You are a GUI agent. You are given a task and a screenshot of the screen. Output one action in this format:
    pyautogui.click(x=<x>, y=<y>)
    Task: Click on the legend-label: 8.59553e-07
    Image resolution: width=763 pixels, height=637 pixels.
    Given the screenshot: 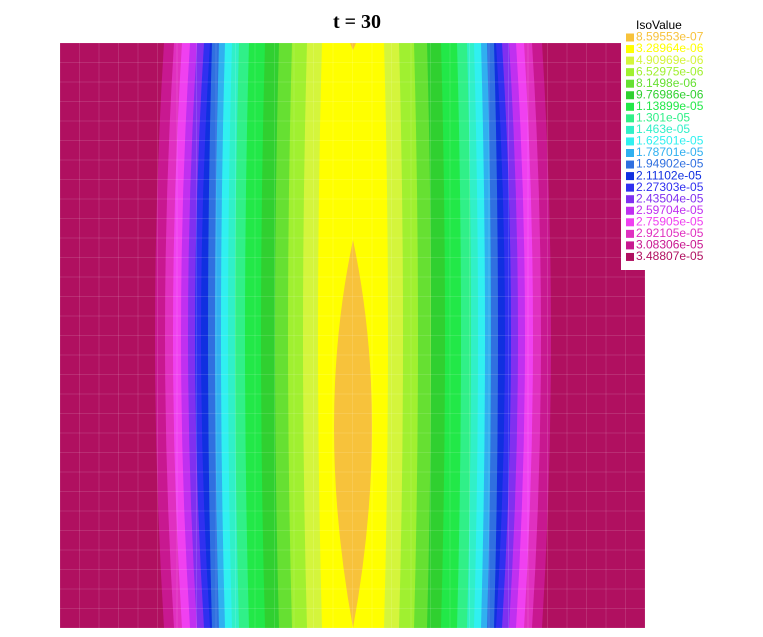 What is the action you would take?
    pyautogui.click(x=670, y=37)
    